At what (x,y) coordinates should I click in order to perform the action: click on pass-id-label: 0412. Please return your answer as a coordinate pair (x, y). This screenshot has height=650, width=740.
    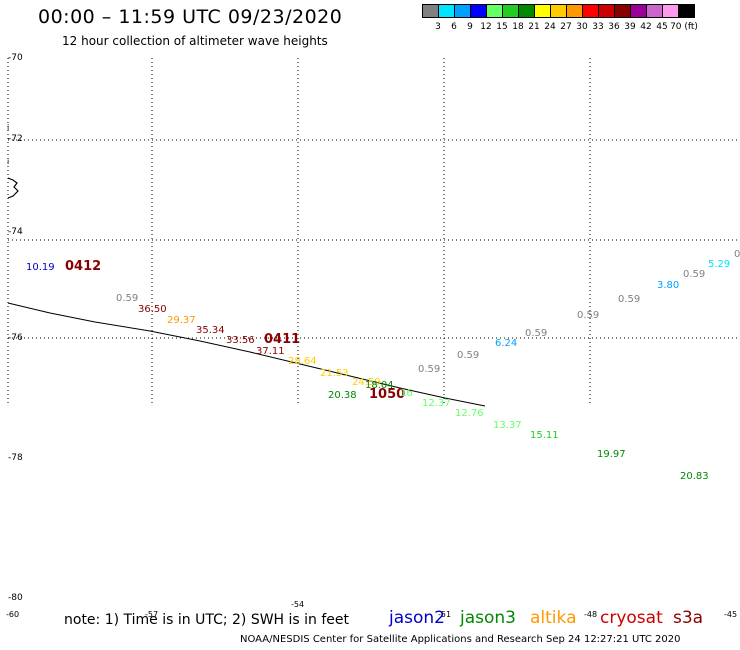
    Looking at the image, I should click on (83, 266).